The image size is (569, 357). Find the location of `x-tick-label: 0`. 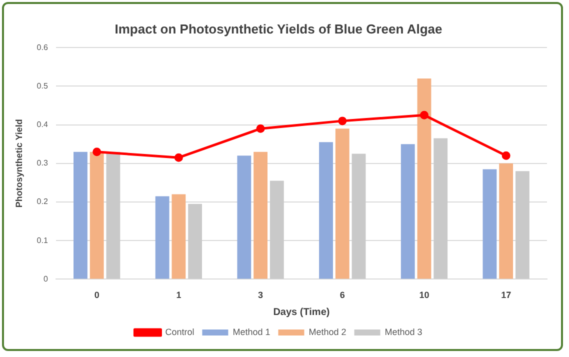

x-tick-label: 0 is located at coordinates (97, 295).